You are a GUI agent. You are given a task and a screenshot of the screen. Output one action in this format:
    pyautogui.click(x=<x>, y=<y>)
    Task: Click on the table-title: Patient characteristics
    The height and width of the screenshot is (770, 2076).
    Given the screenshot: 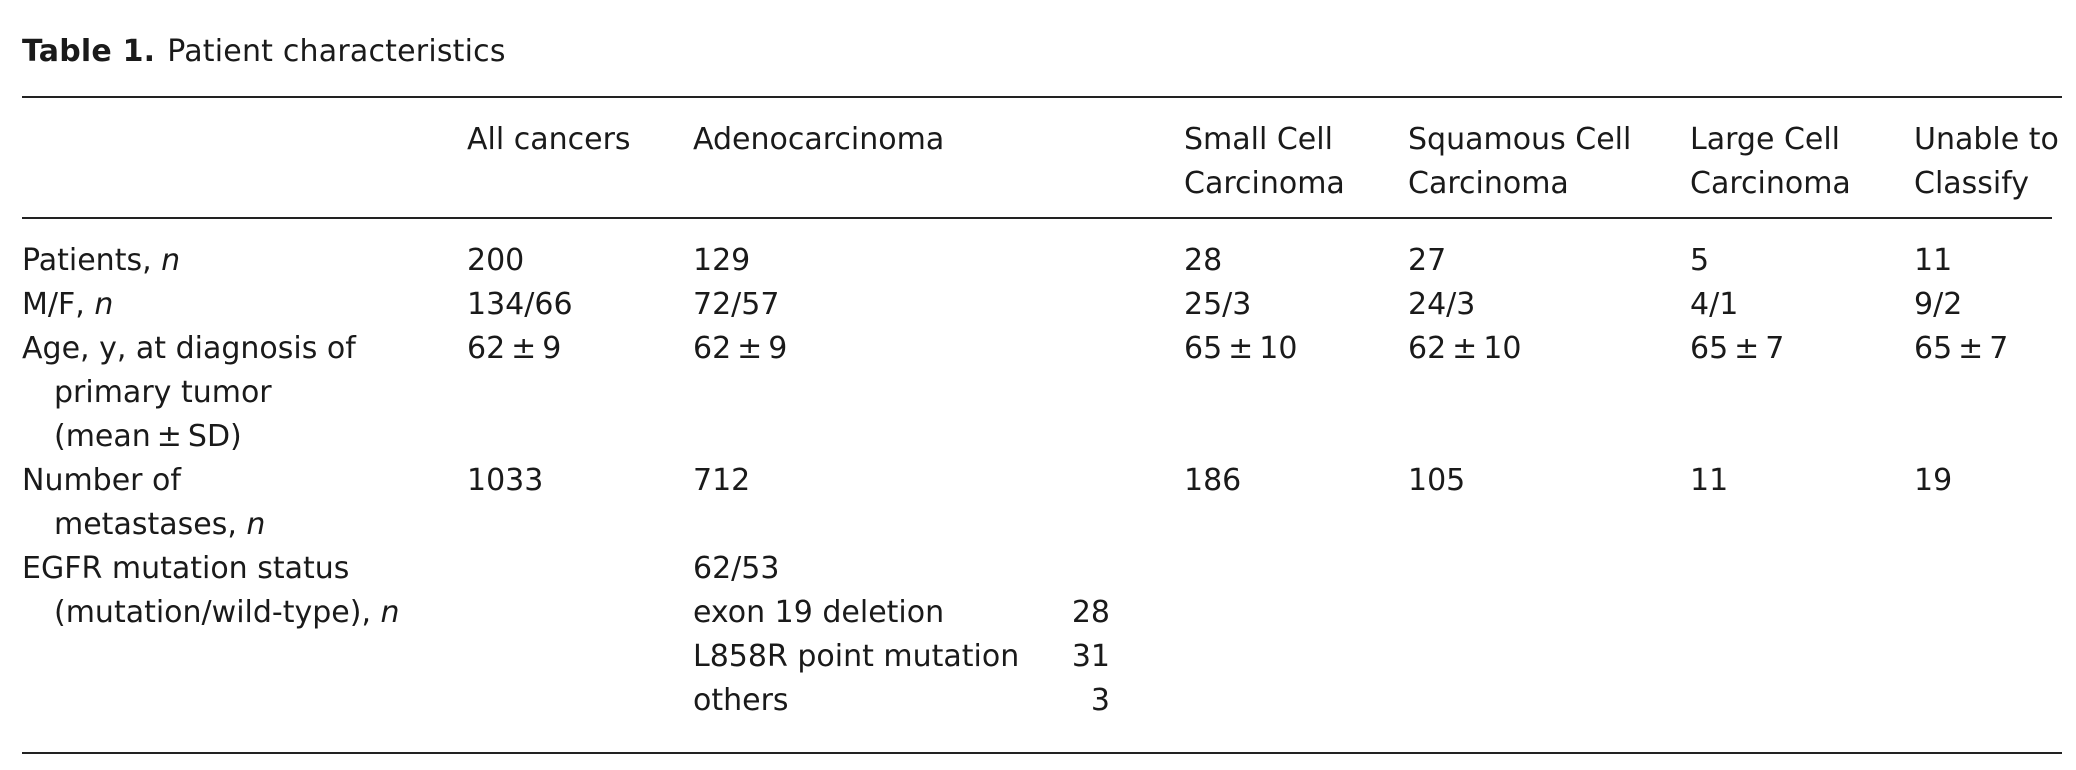 What is the action you would take?
    pyautogui.click(x=336, y=51)
    